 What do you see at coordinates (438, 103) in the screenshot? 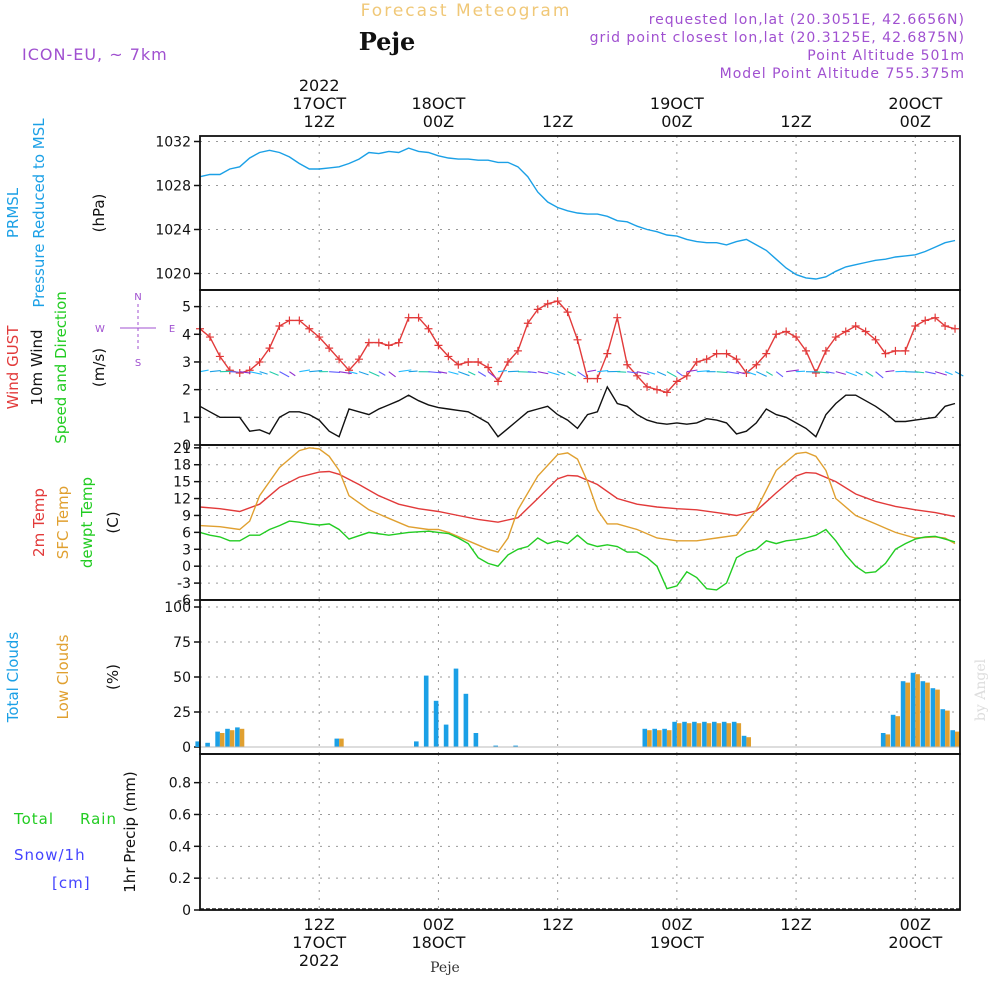
I see `time-label-top: 18OCT` at bounding box center [438, 103].